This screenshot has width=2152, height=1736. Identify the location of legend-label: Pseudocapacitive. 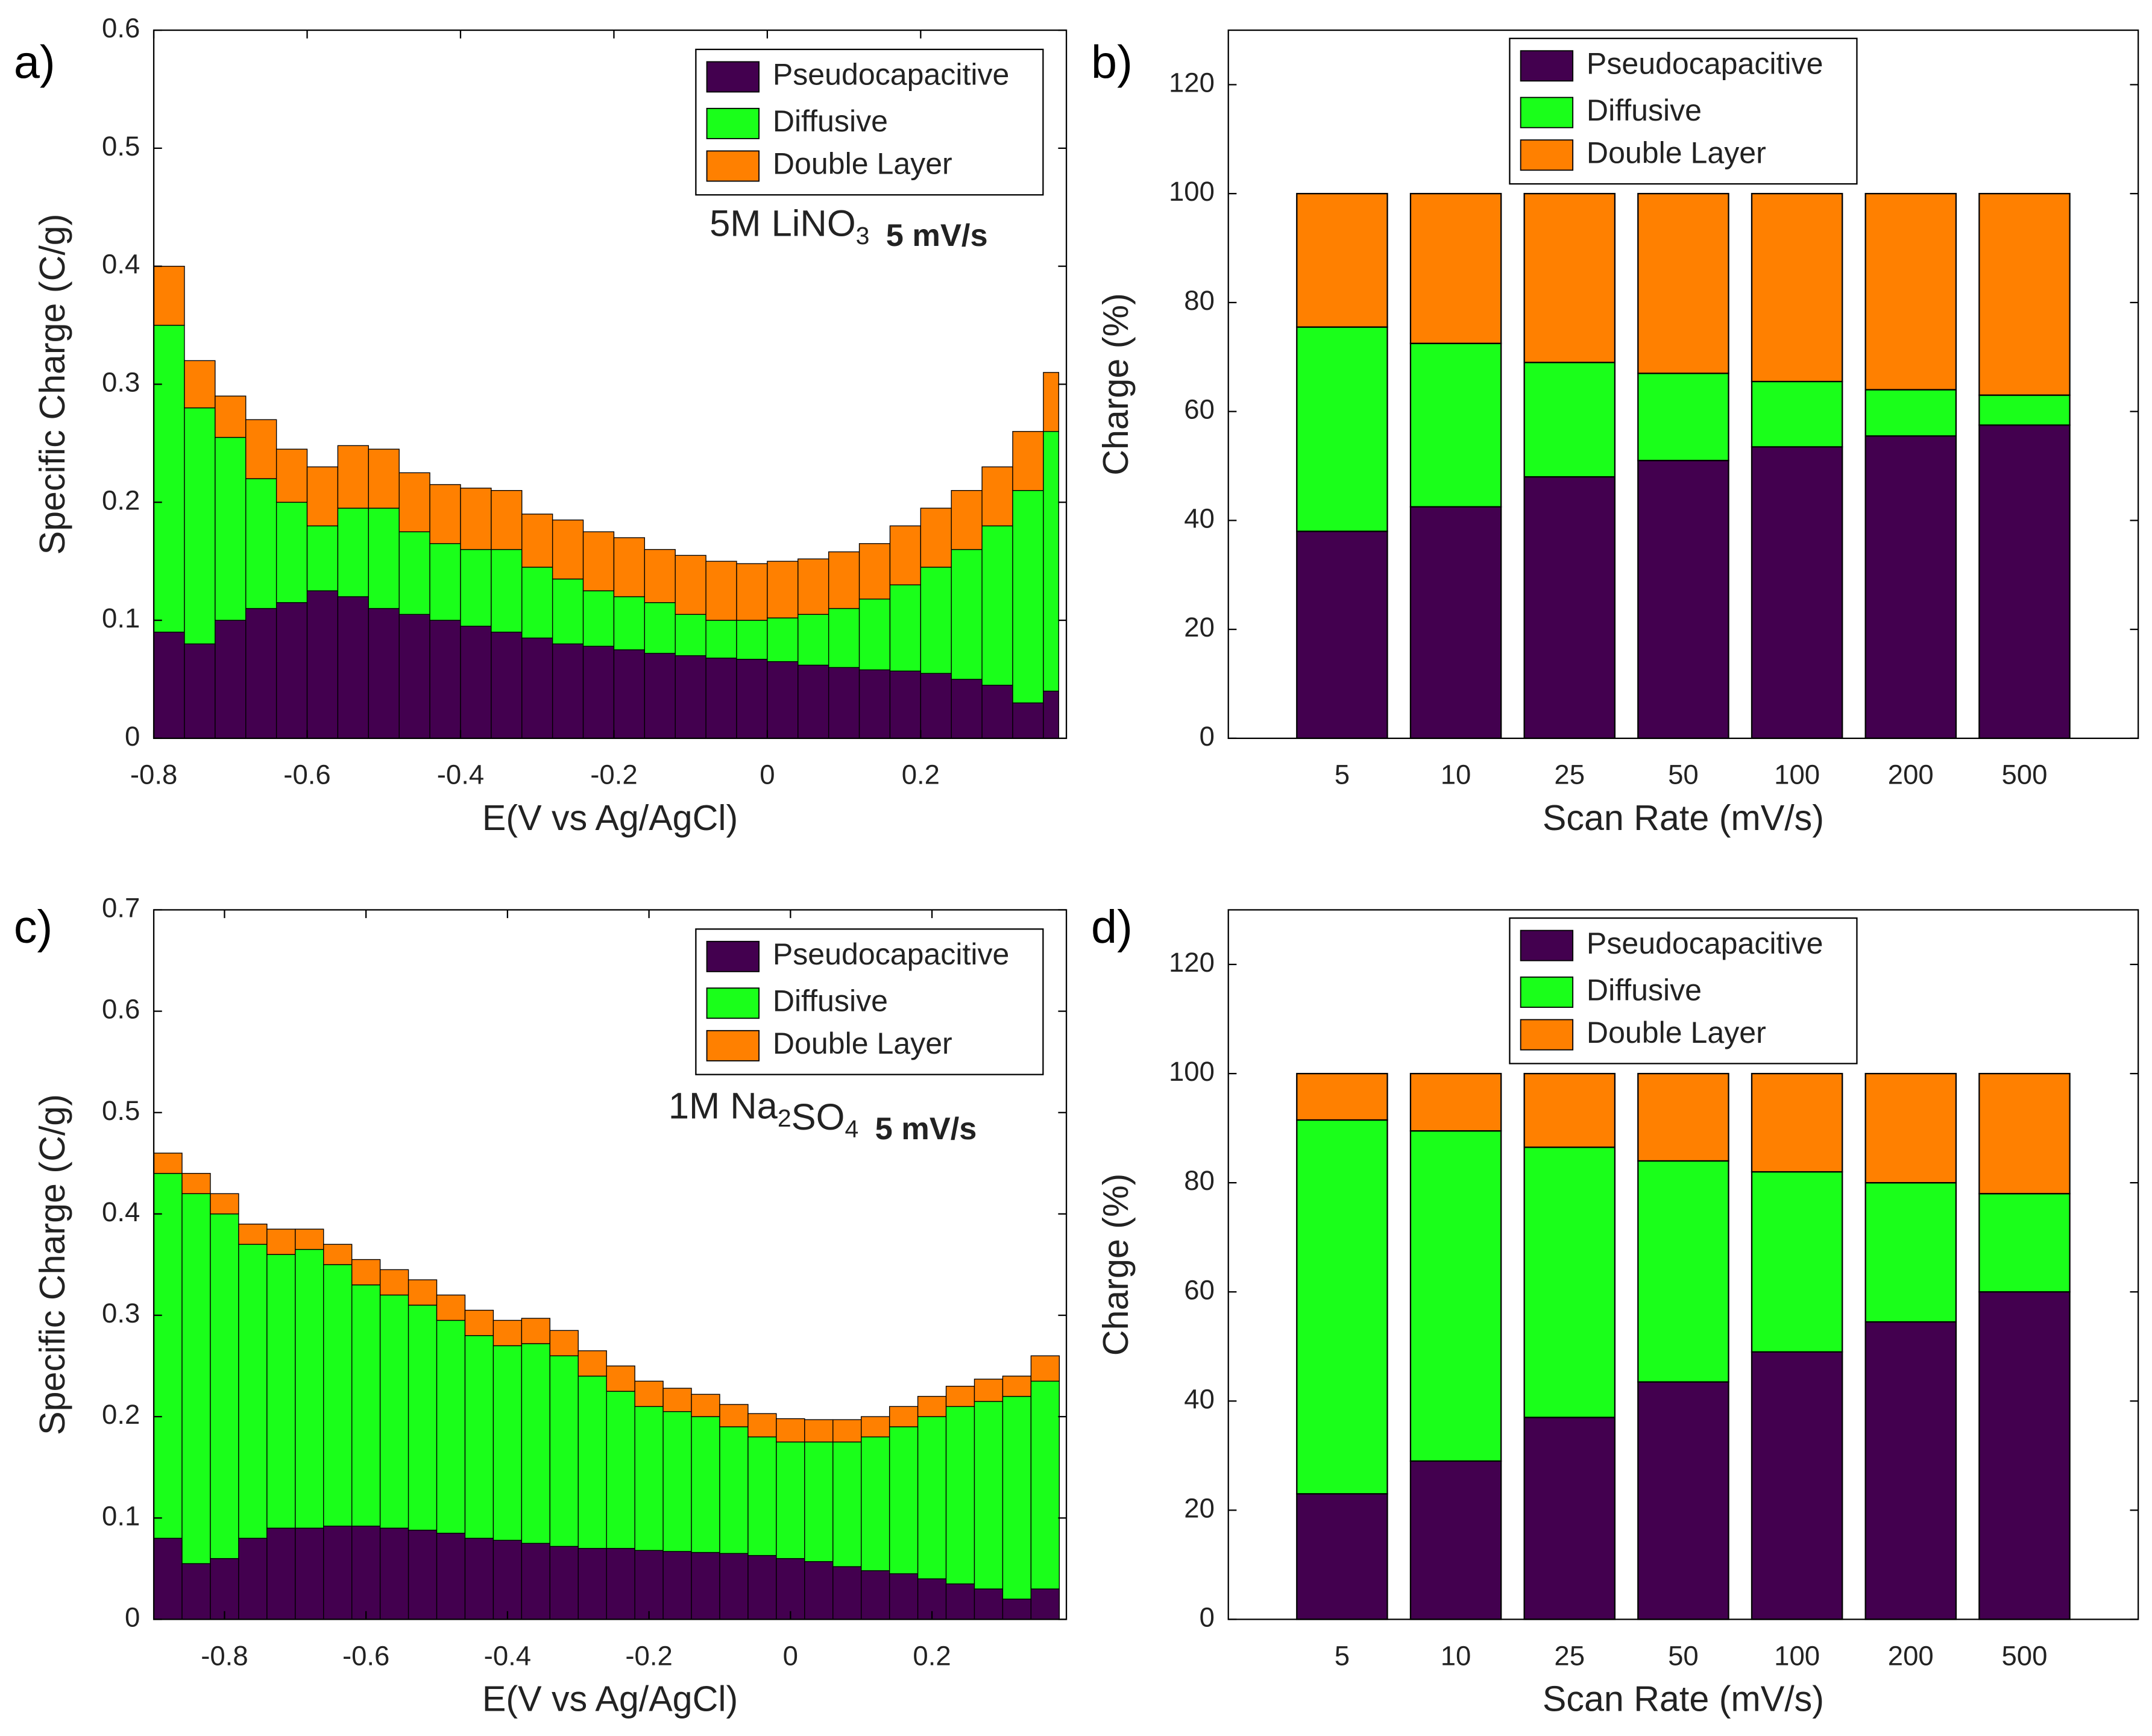
(891, 75).